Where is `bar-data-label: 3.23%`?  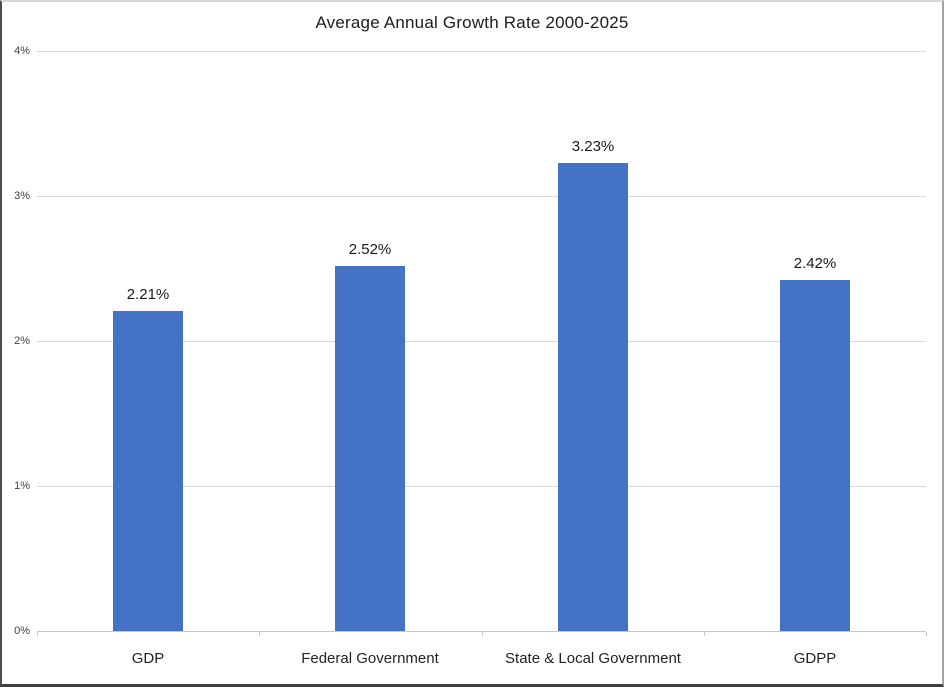 bar-data-label: 3.23% is located at coordinates (593, 146).